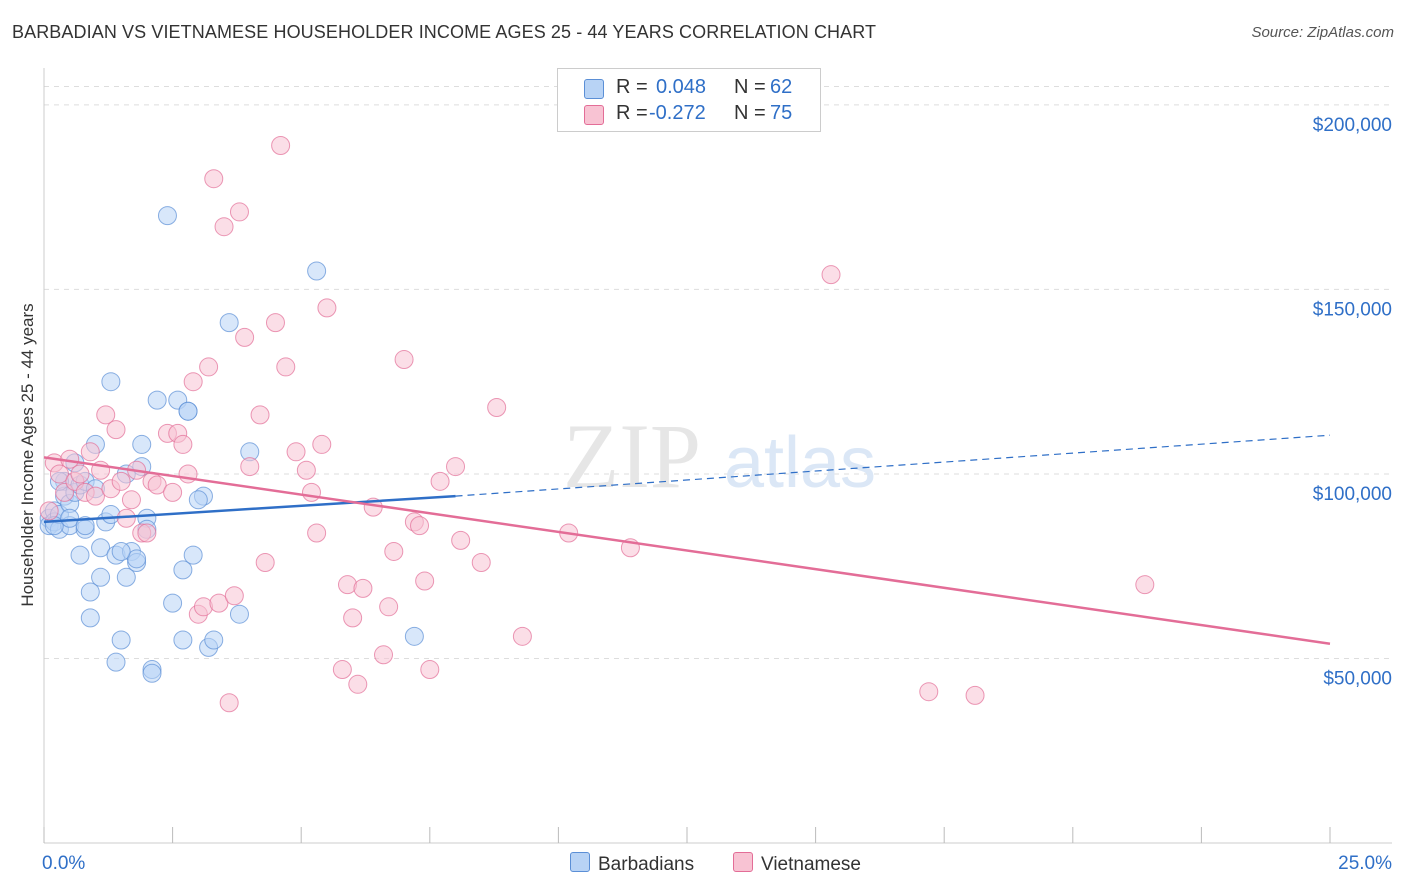 The width and height of the screenshot is (1406, 892). I want to click on watermark: ZIP atlas, so click(719, 456).